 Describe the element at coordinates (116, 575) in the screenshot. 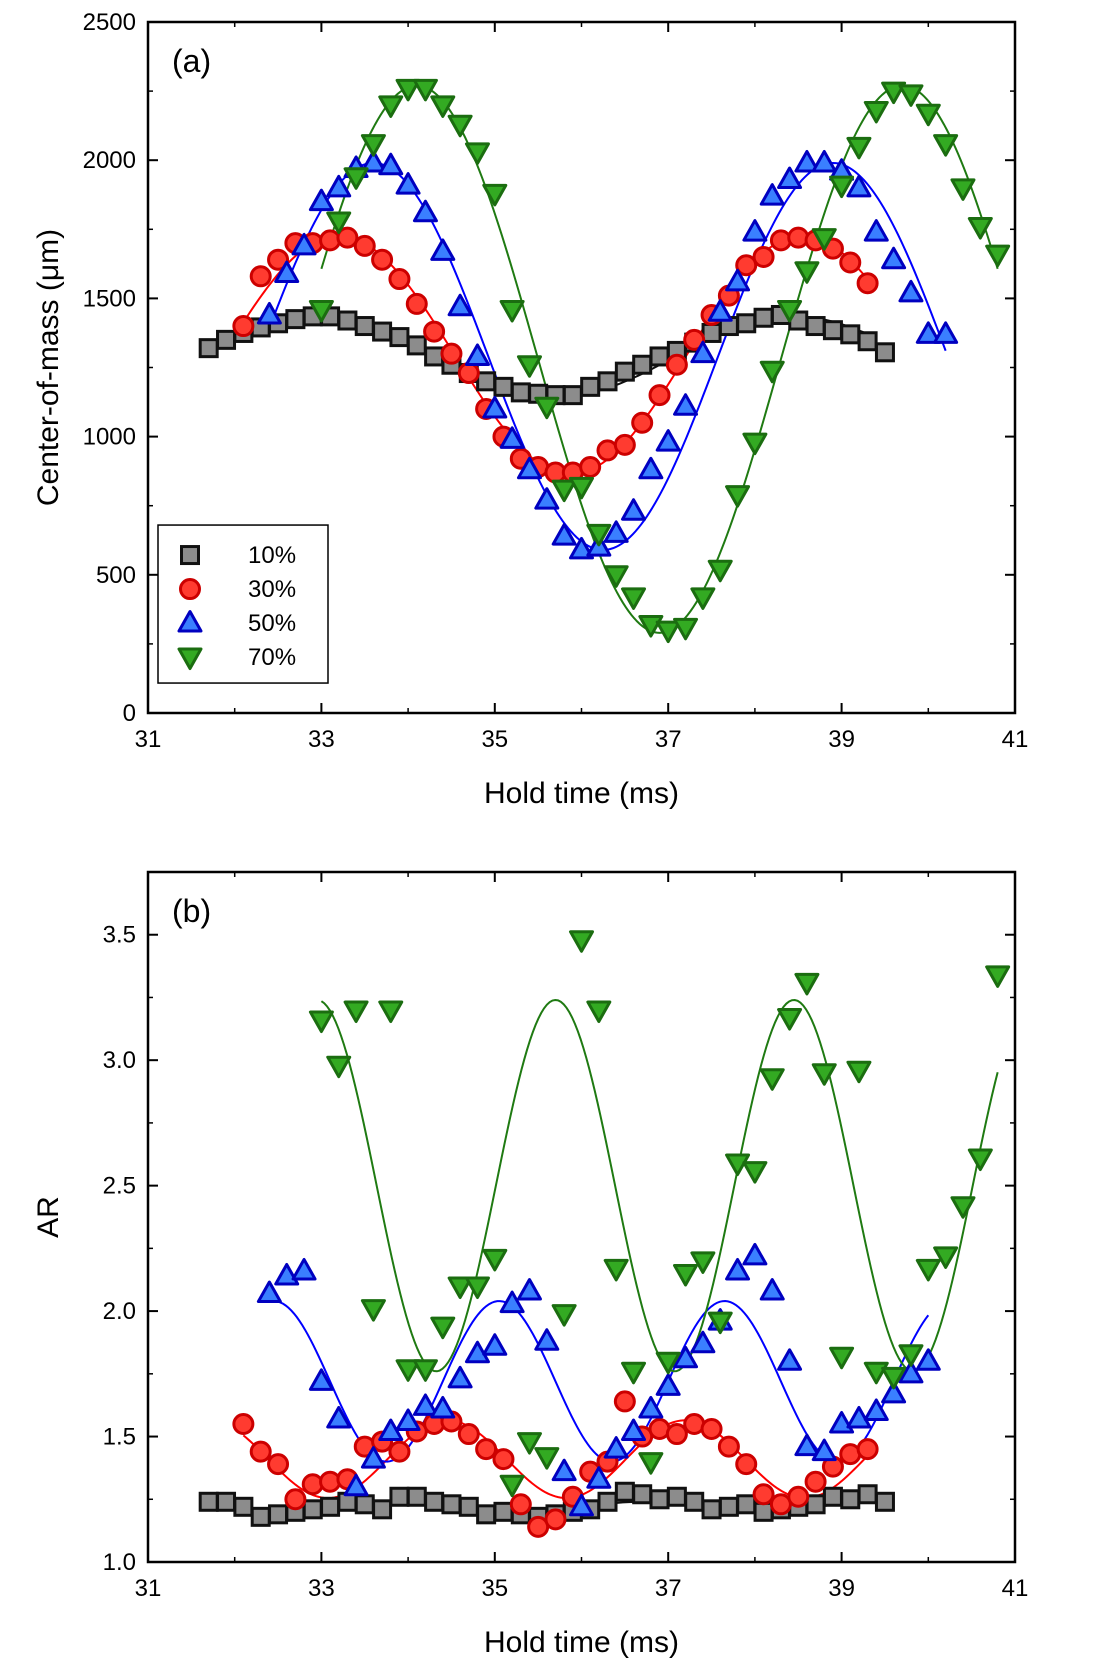

I see `y-tick-label: 500` at that location.